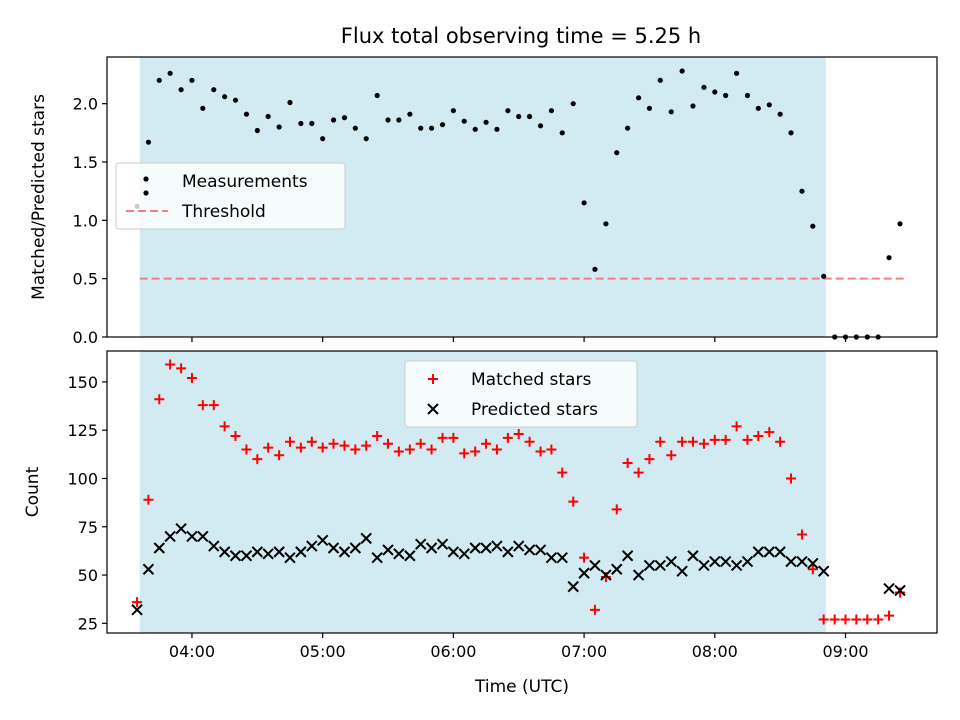 The height and width of the screenshot is (720, 960). Describe the element at coordinates (82, 382) in the screenshot. I see `y-tick-label: 150` at that location.